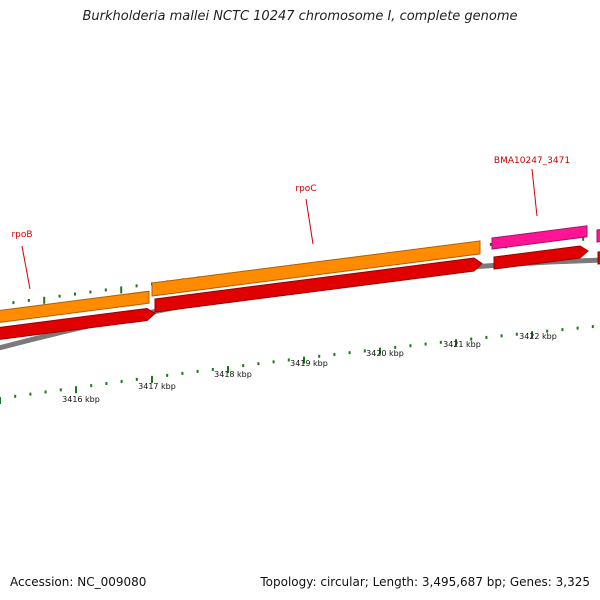 Image resolution: width=600 pixels, height=600 pixels. Describe the element at coordinates (75, 306) in the screenshot. I see `rpob-gene-bar` at that location.